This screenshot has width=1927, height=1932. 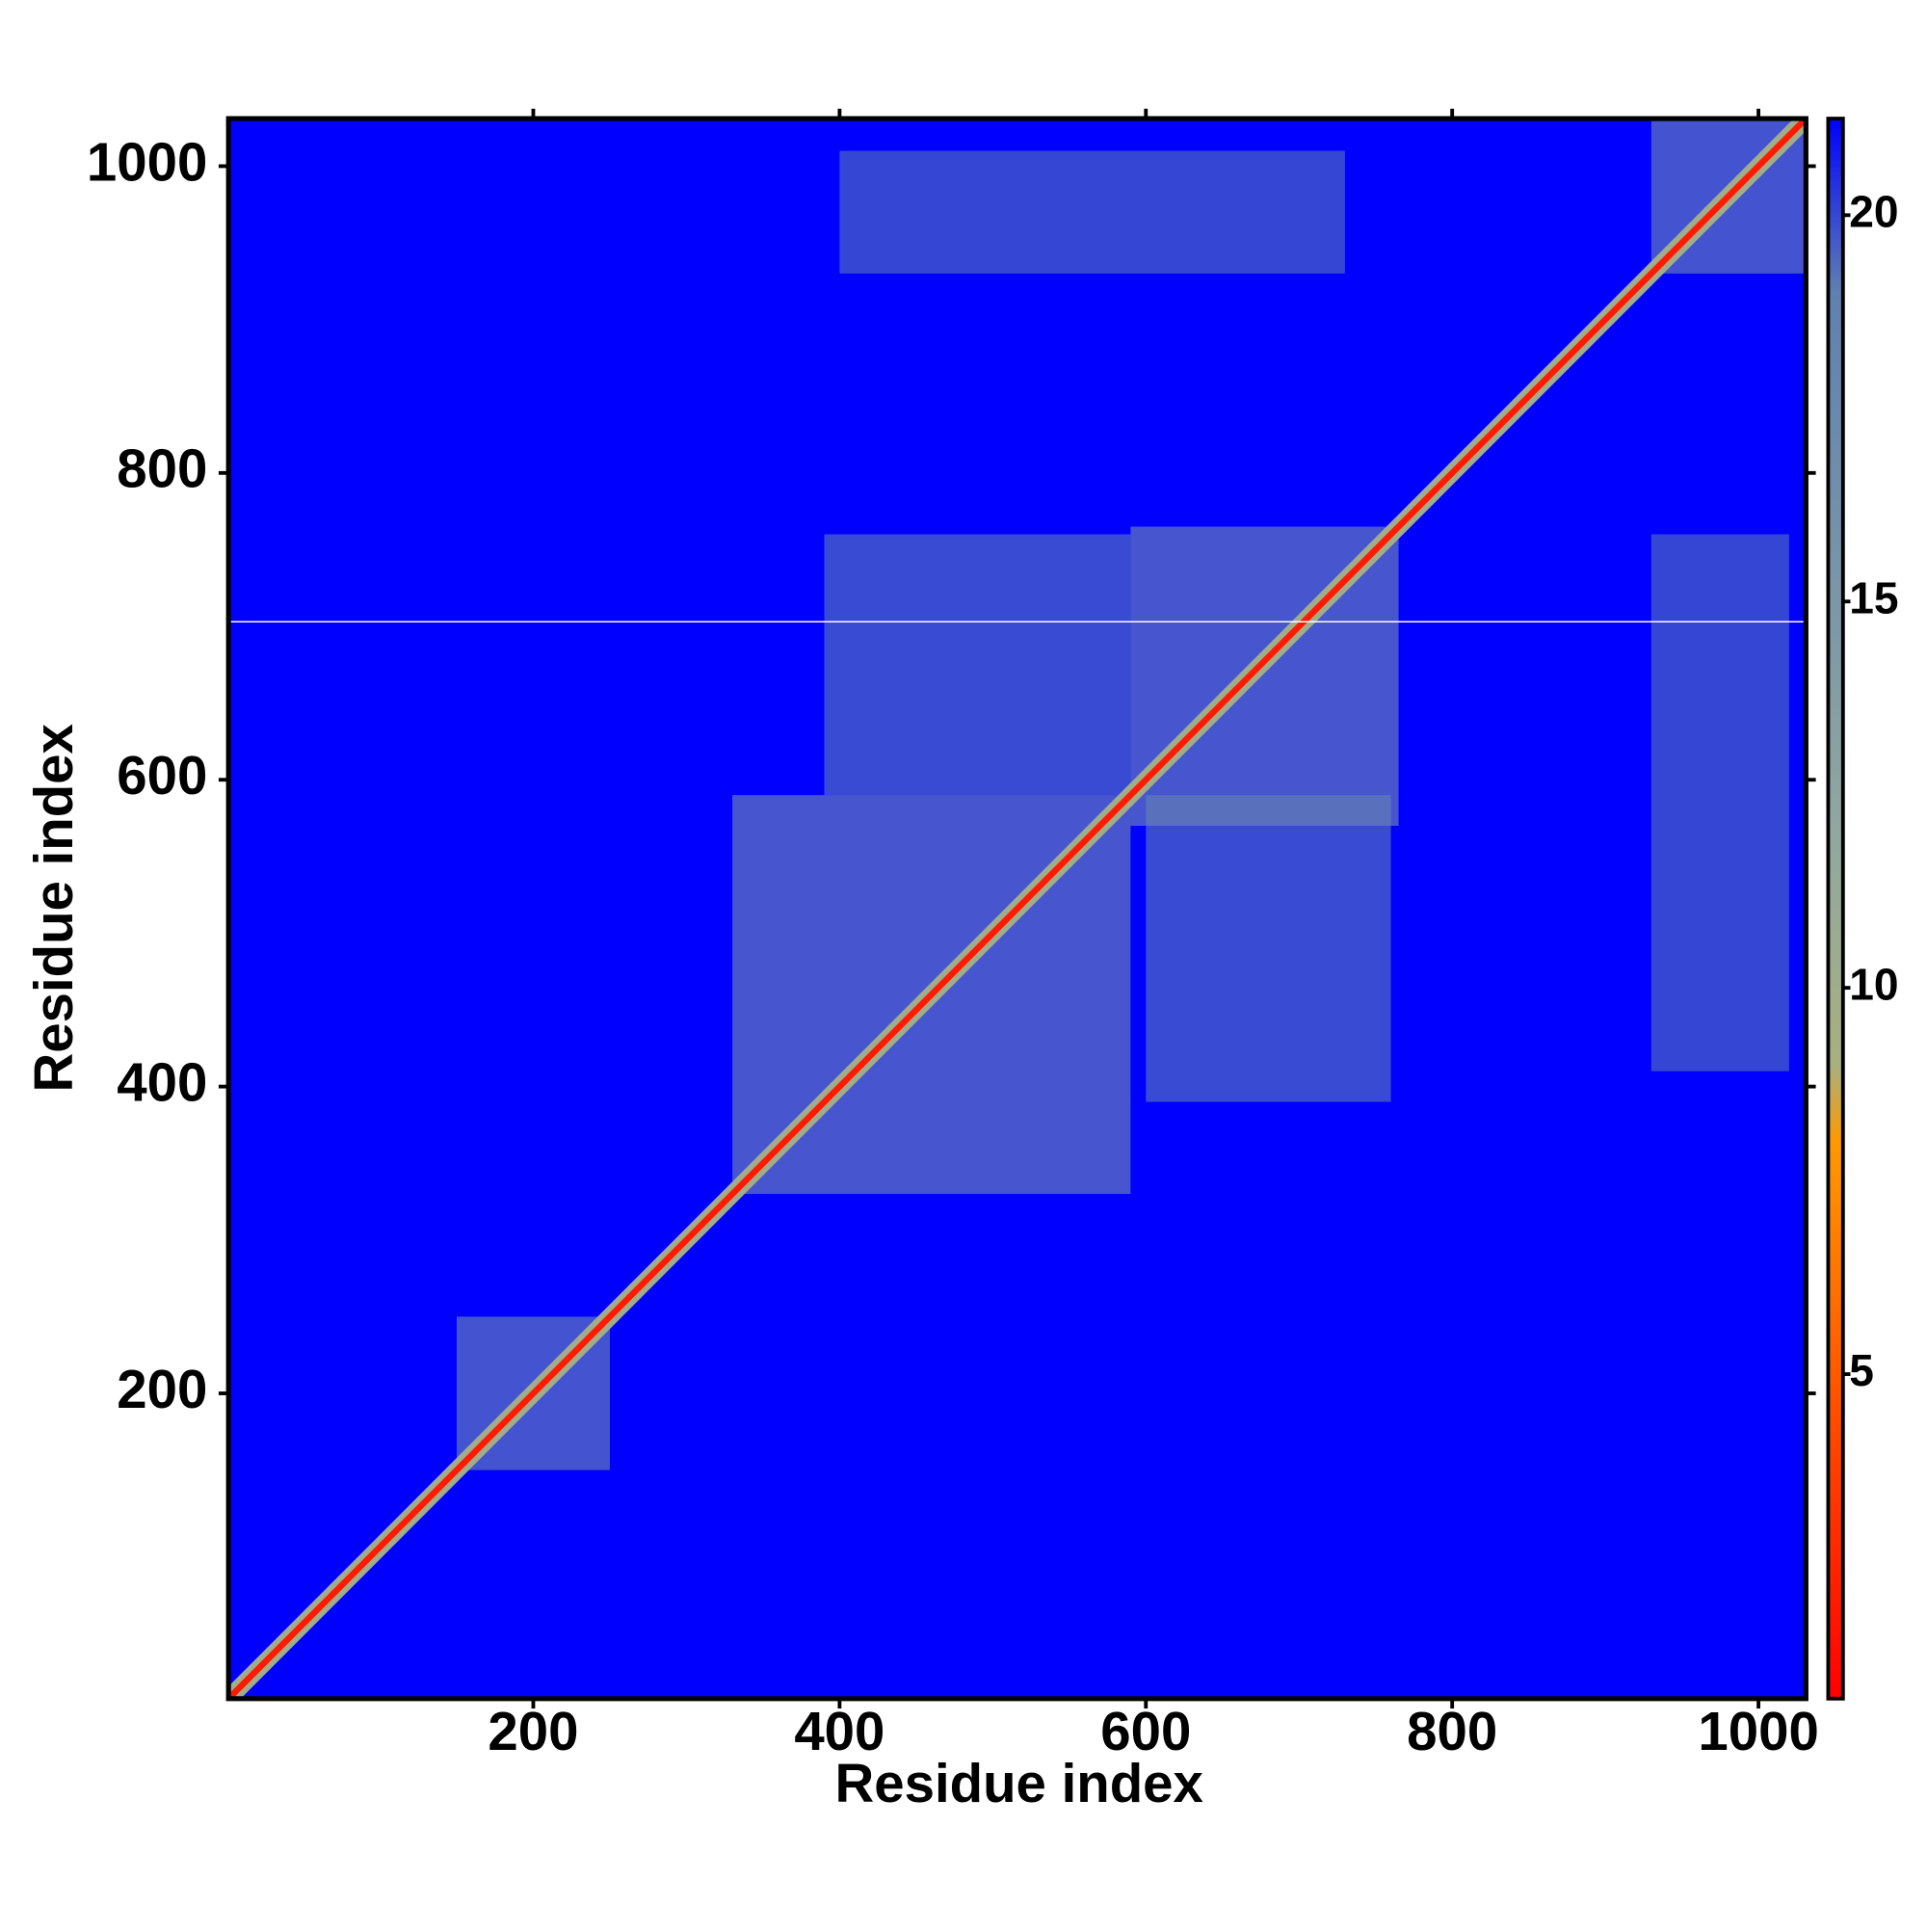 I want to click on colorbar-tick-label: 20, so click(x=1873, y=211).